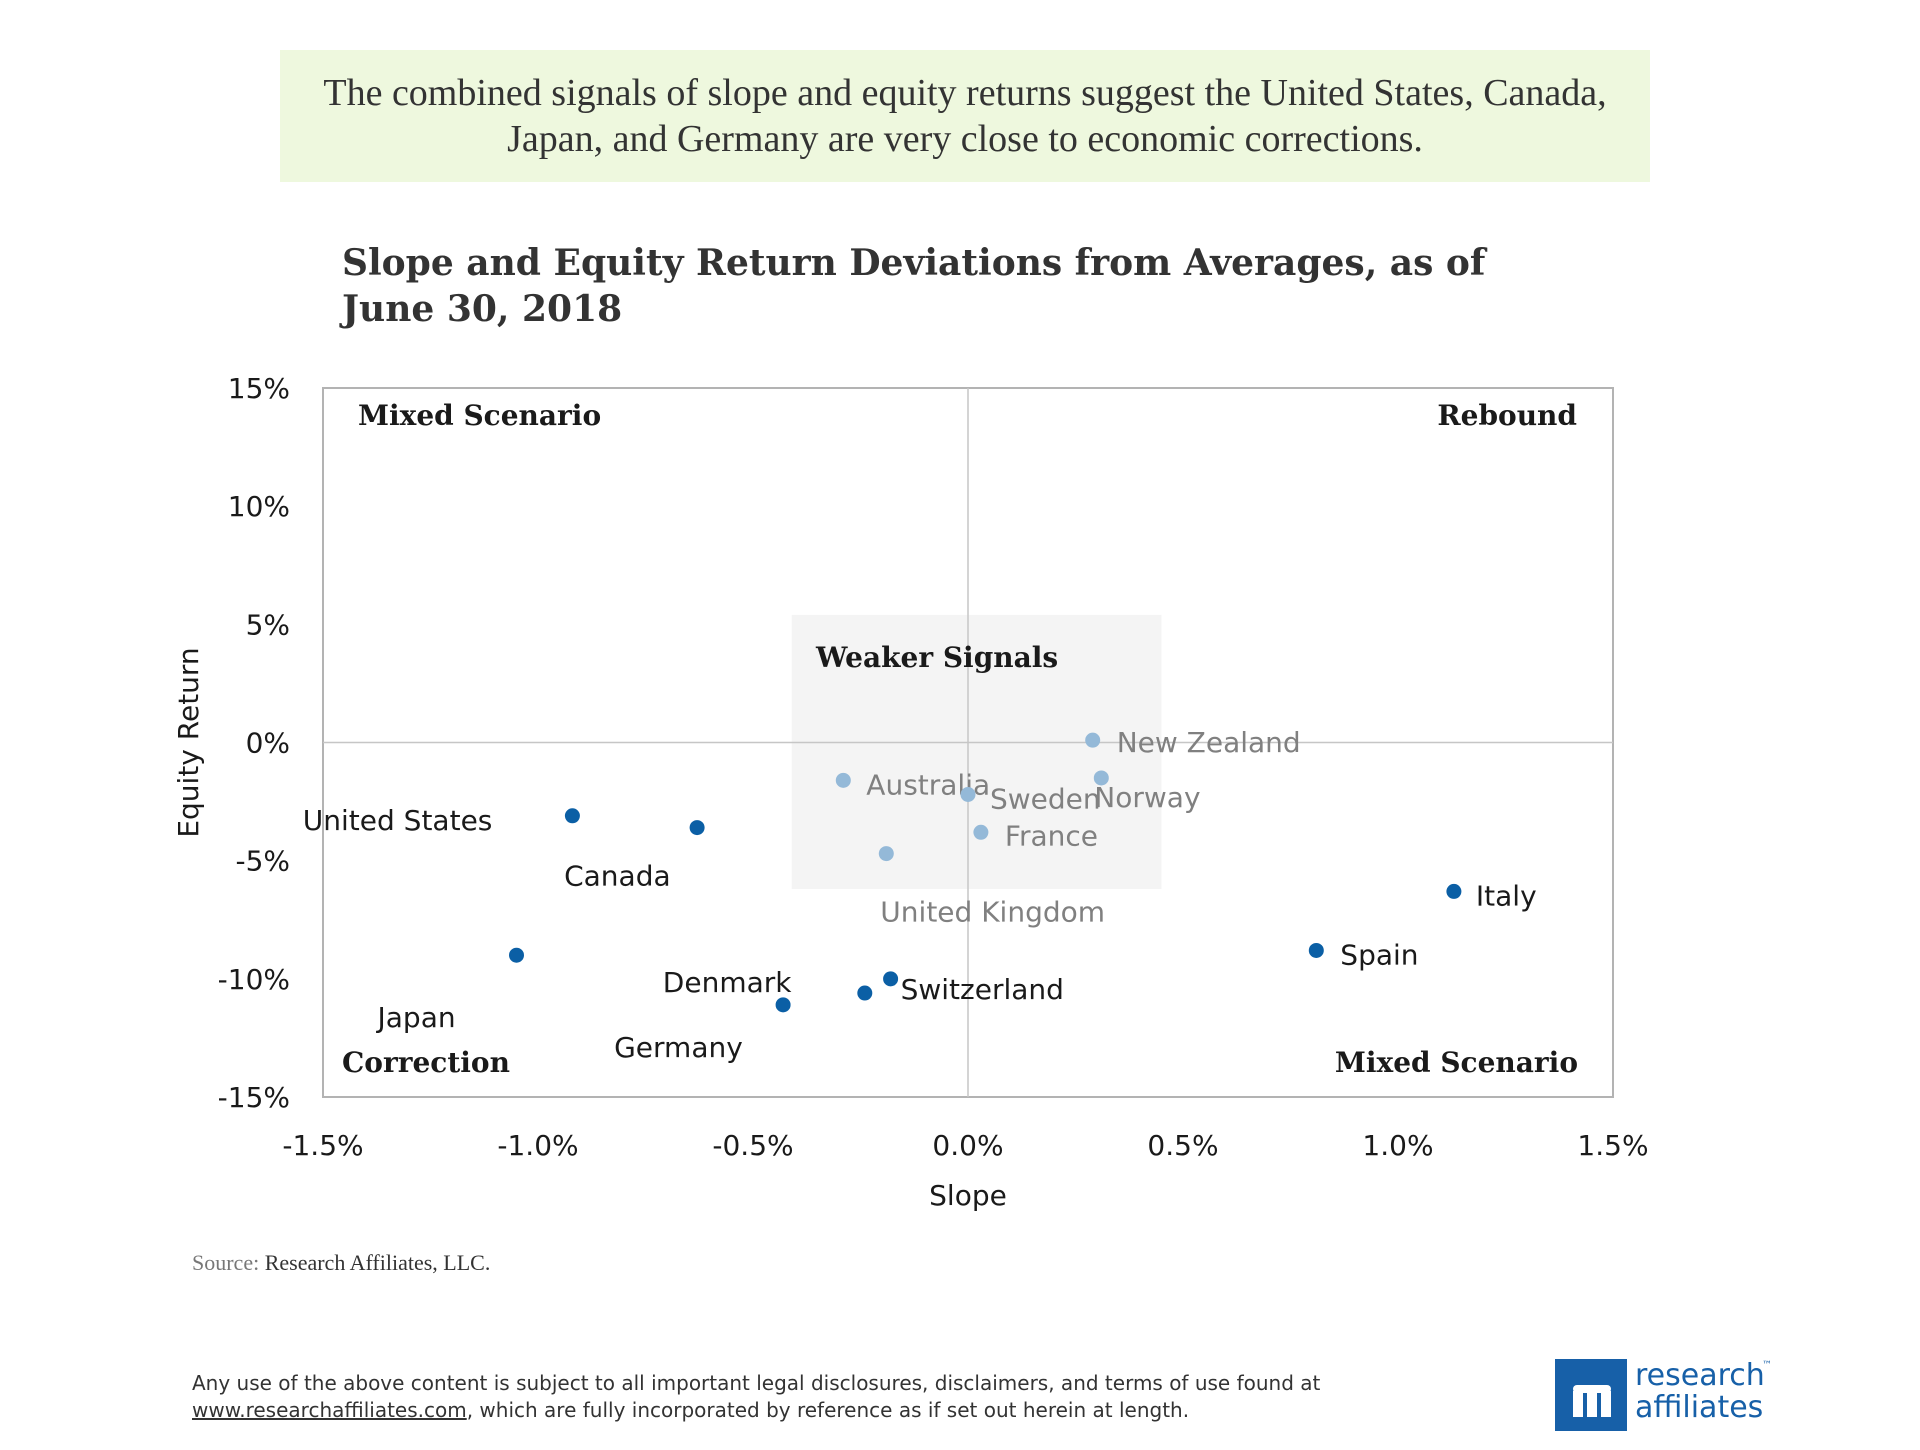  I want to click on label-germany: Germany, so click(678, 1047).